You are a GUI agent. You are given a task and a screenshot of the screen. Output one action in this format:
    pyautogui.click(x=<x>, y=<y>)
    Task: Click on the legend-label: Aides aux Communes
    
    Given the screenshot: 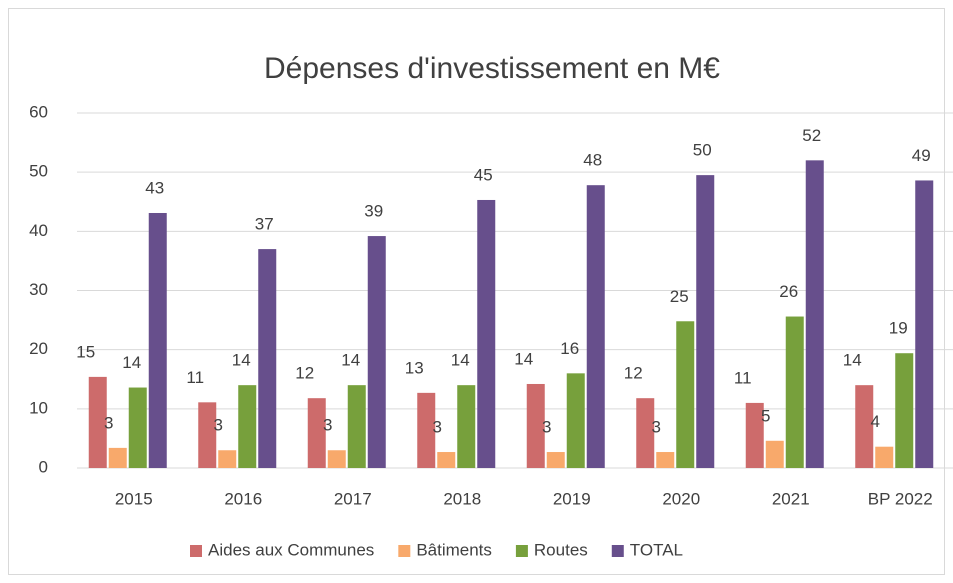 What is the action you would take?
    pyautogui.click(x=291, y=549)
    